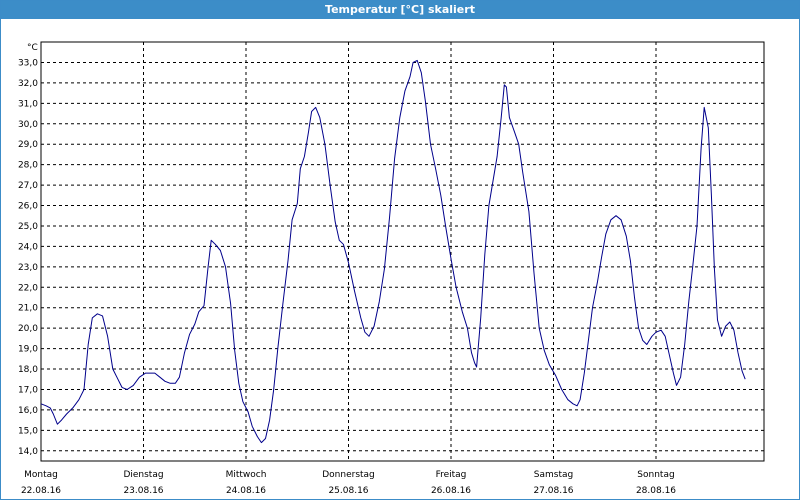 Image resolution: width=800 pixels, height=501 pixels. Describe the element at coordinates (28, 370) in the screenshot. I see `y-tick-label: 18,0` at that location.